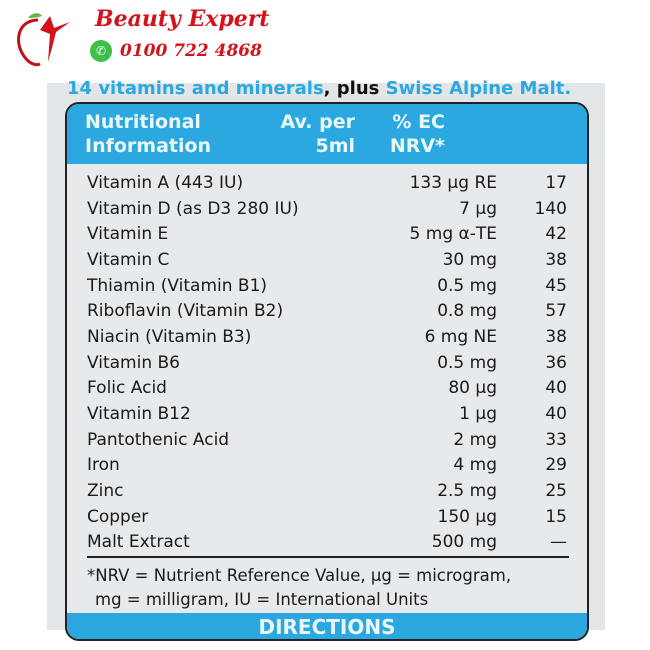 The image size is (650, 650). I want to click on nutrient-name: Pantothenic Acid, so click(158, 439).